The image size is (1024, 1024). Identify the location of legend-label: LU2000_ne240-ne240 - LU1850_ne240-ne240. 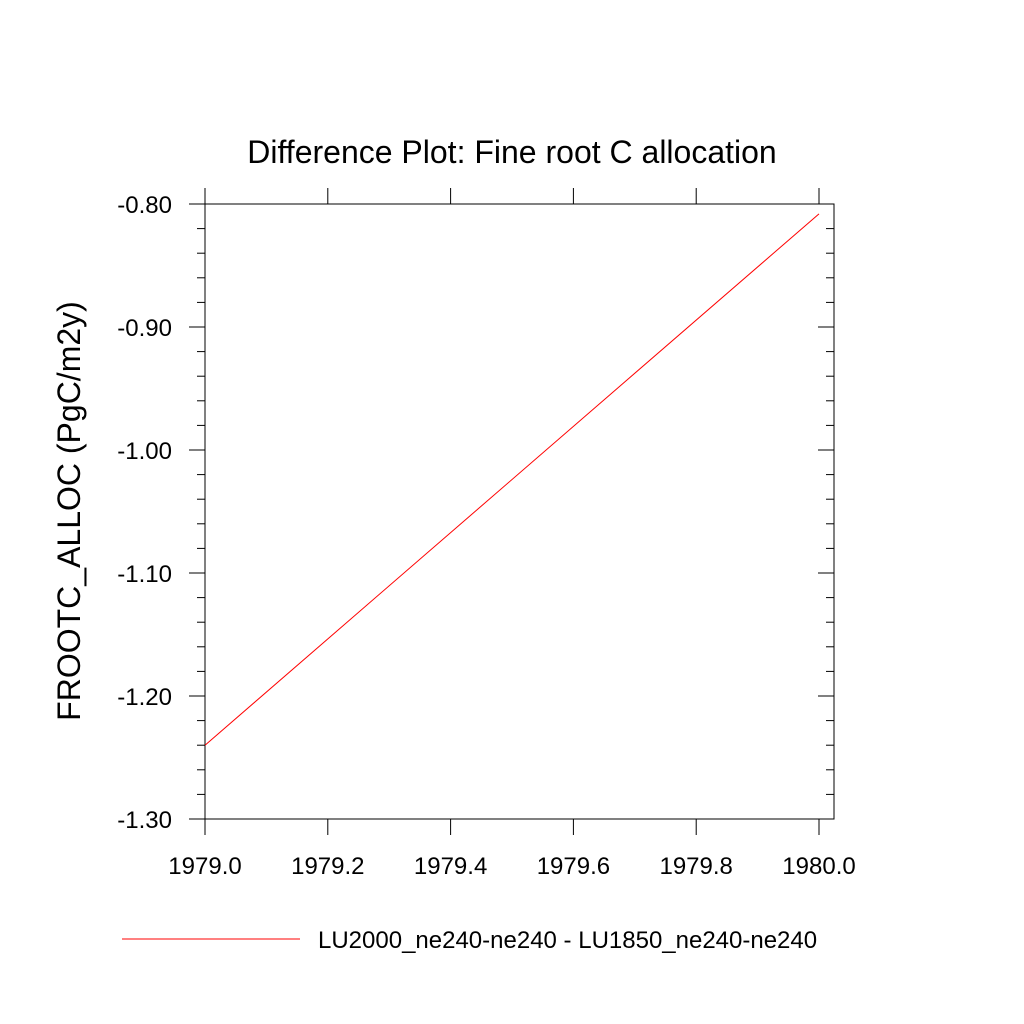
(567, 940).